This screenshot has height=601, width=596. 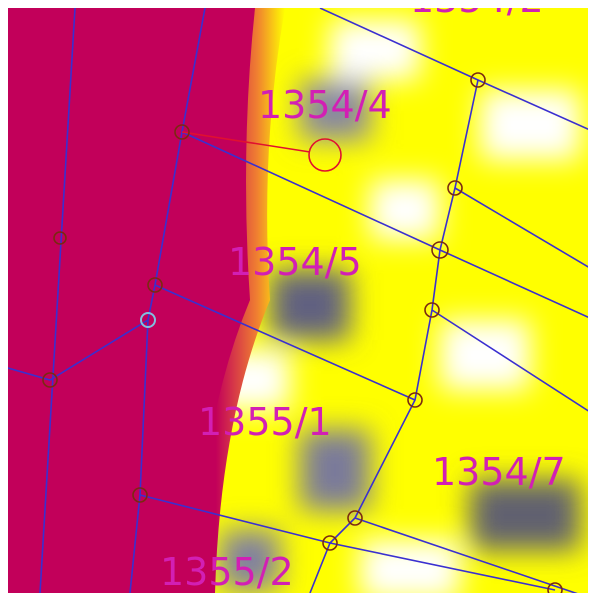 I want to click on parcel-label: 1354/2, so click(x=477, y=10).